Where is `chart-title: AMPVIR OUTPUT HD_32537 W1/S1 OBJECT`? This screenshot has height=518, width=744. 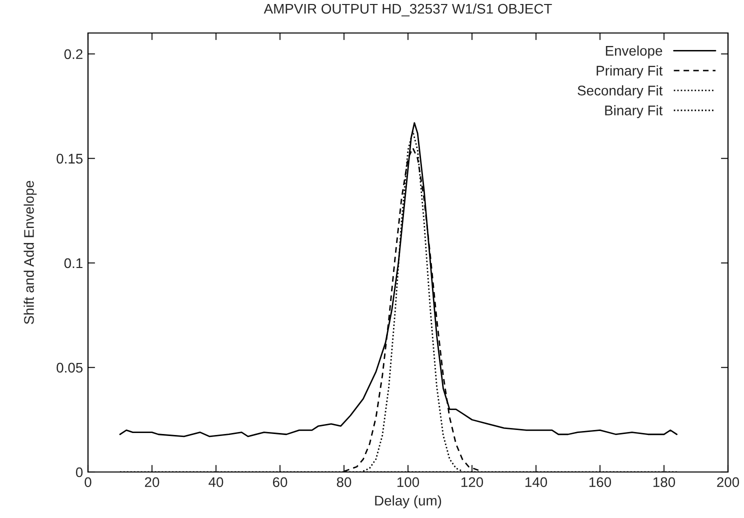
chart-title: AMPVIR OUTPUT HD_32537 W1/S1 OBJECT is located at coordinates (408, 9).